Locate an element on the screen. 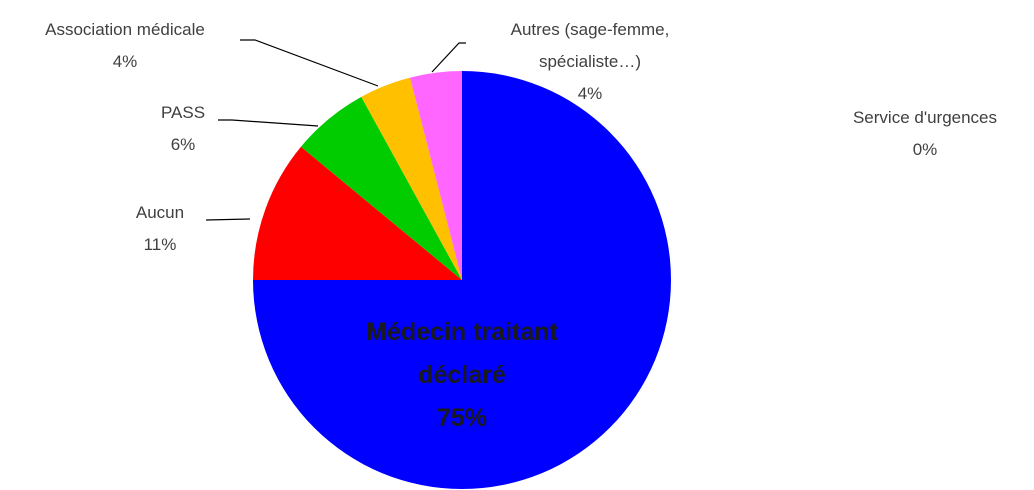  category-label: Aucun is located at coordinates (160, 212).